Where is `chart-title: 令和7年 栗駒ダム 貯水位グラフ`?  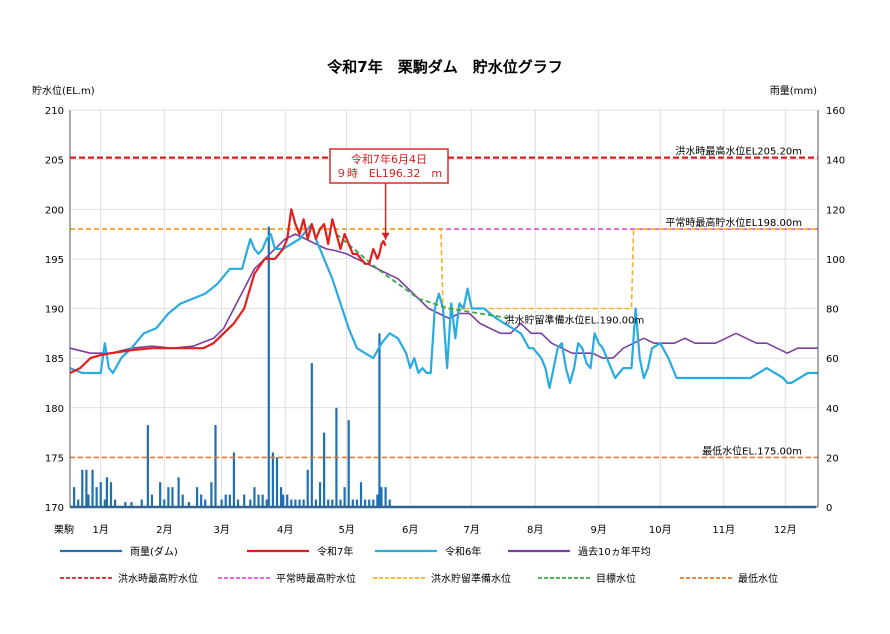
chart-title: 令和7年 栗駒ダム 貯水位グラフ is located at coordinates (444, 67).